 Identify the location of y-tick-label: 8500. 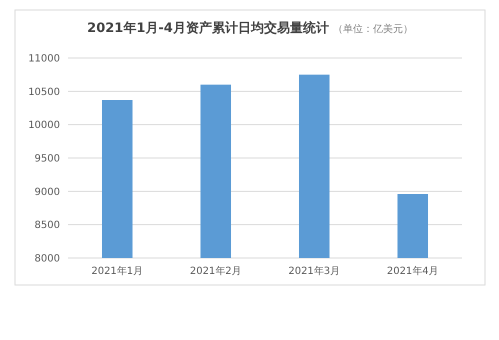
(47, 226).